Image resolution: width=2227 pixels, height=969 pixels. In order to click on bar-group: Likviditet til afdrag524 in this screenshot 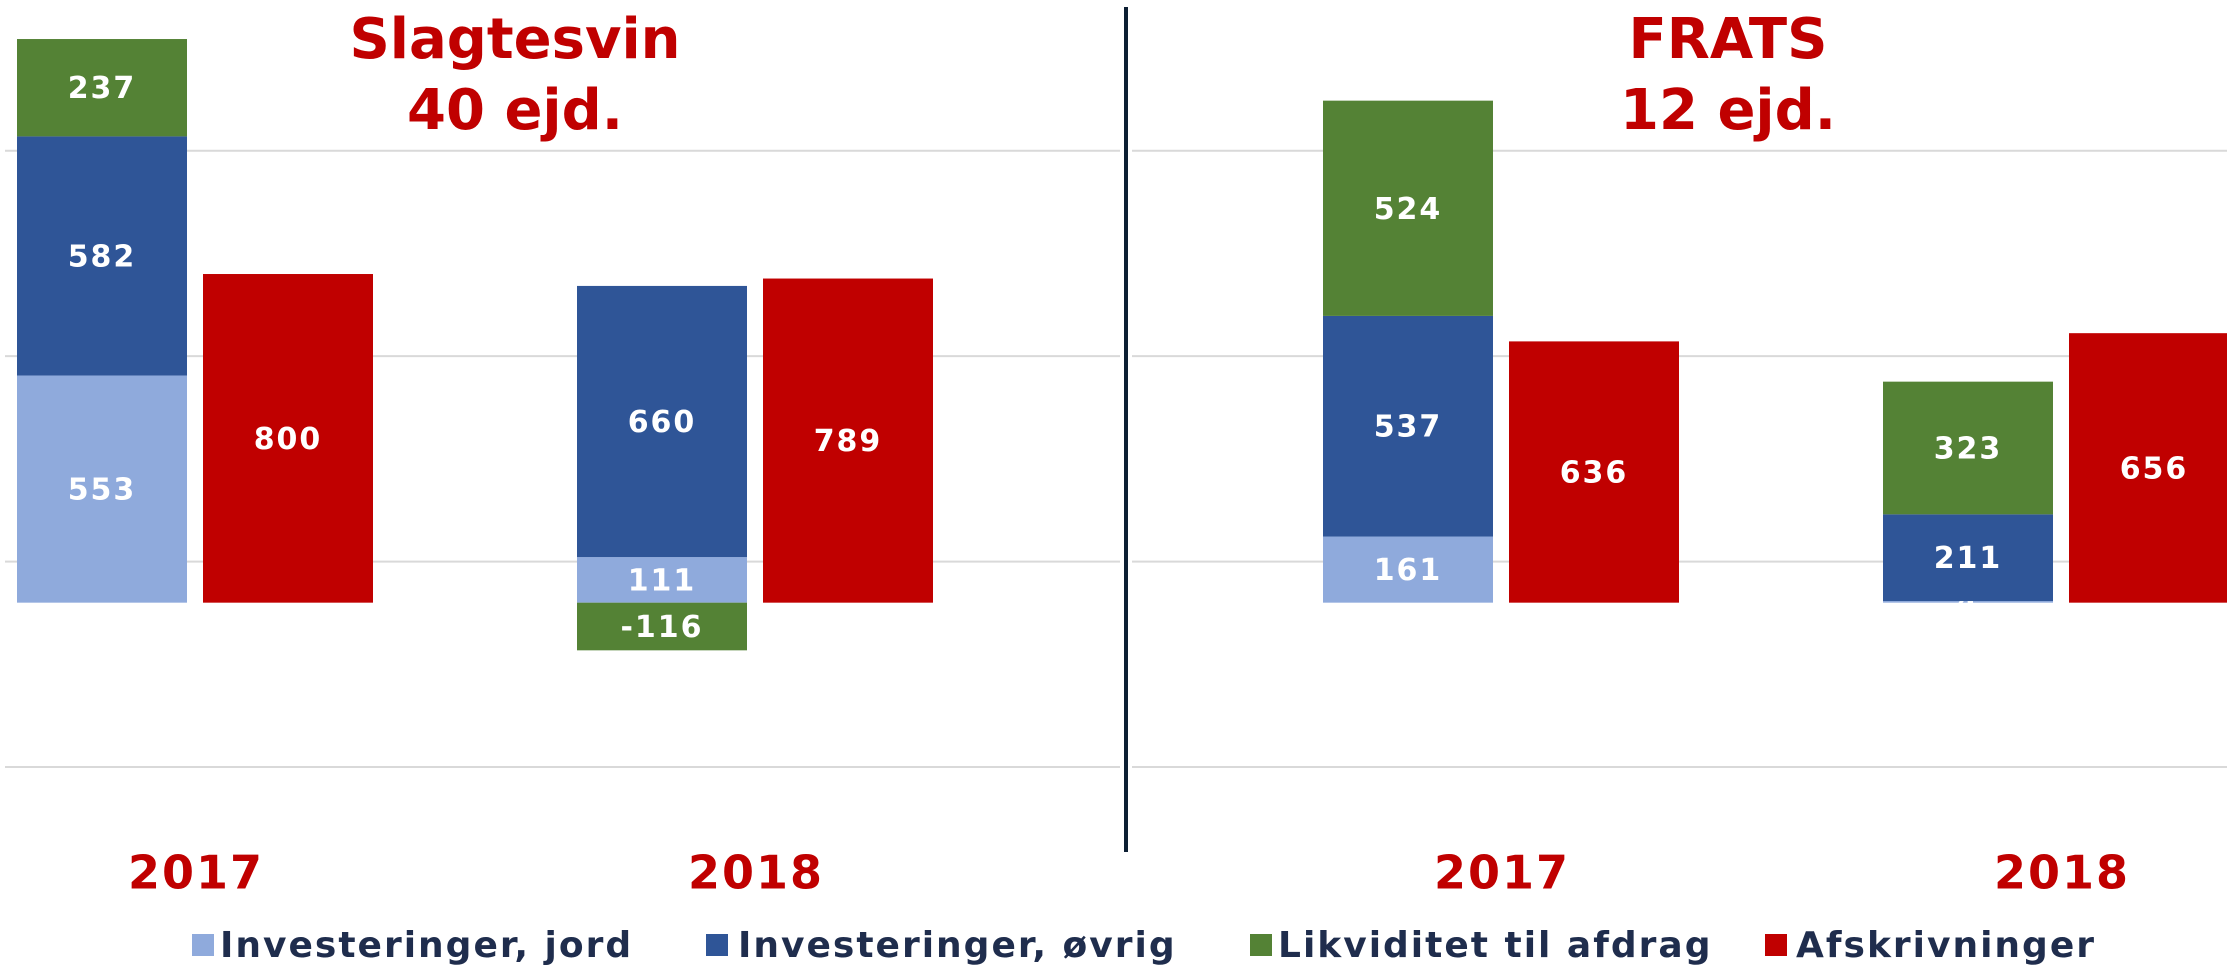, I will do `click(1408, 208)`.